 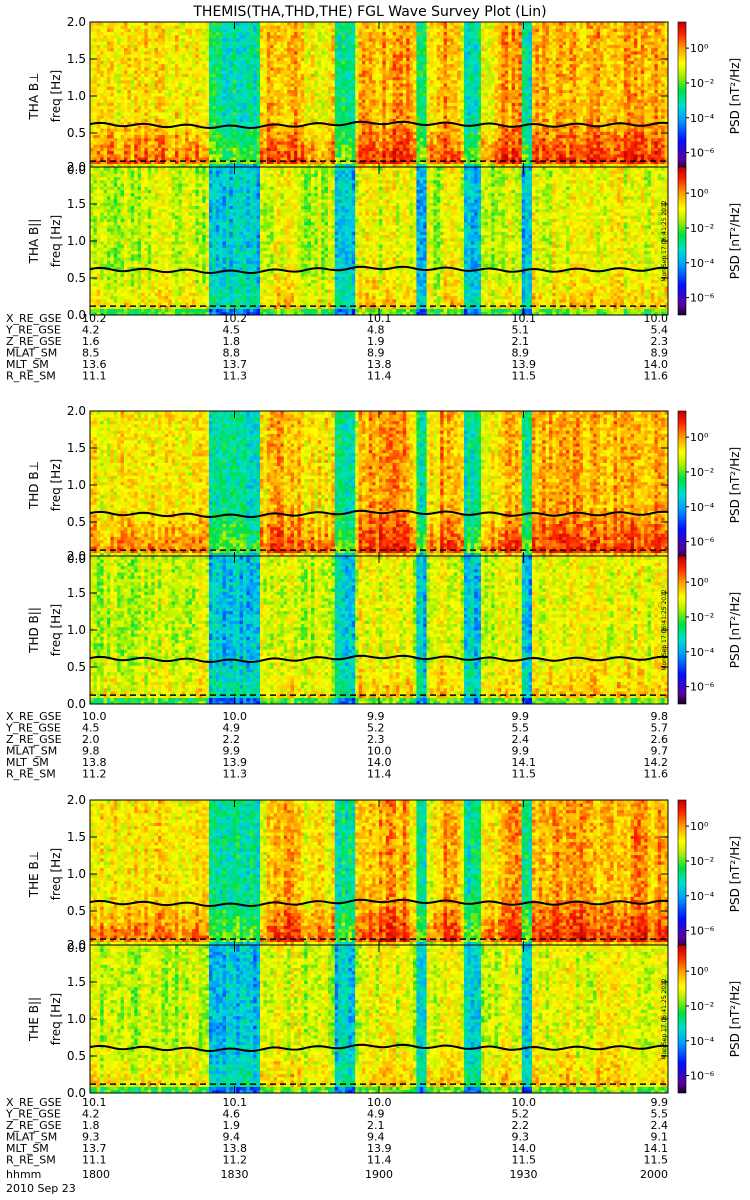 I want to click on time-axis-label: hhmm, so click(x=23, y=1174).